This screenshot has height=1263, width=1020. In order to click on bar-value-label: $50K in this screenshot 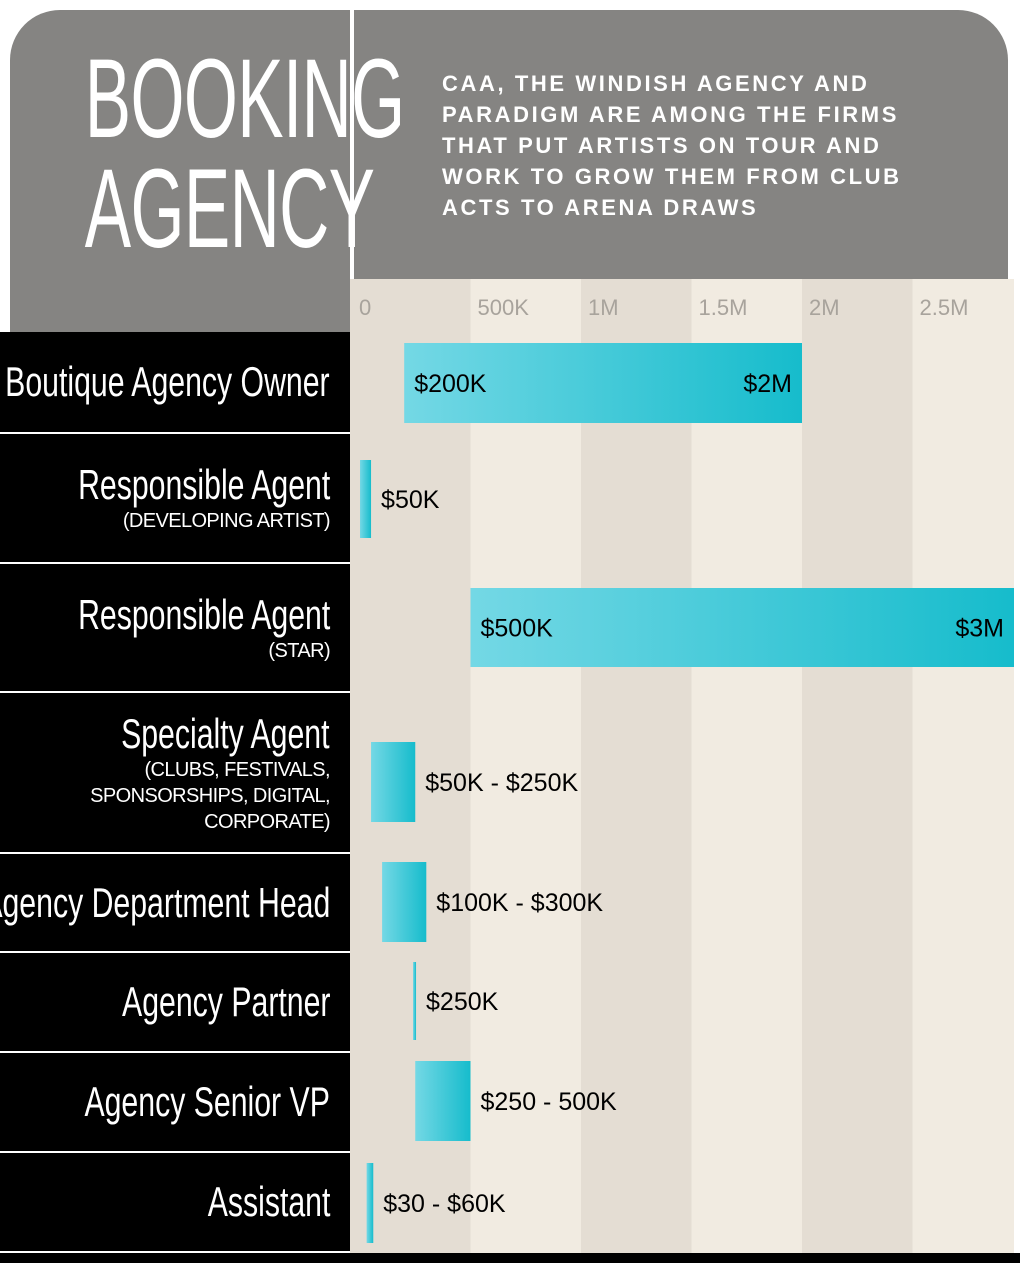, I will do `click(410, 500)`.